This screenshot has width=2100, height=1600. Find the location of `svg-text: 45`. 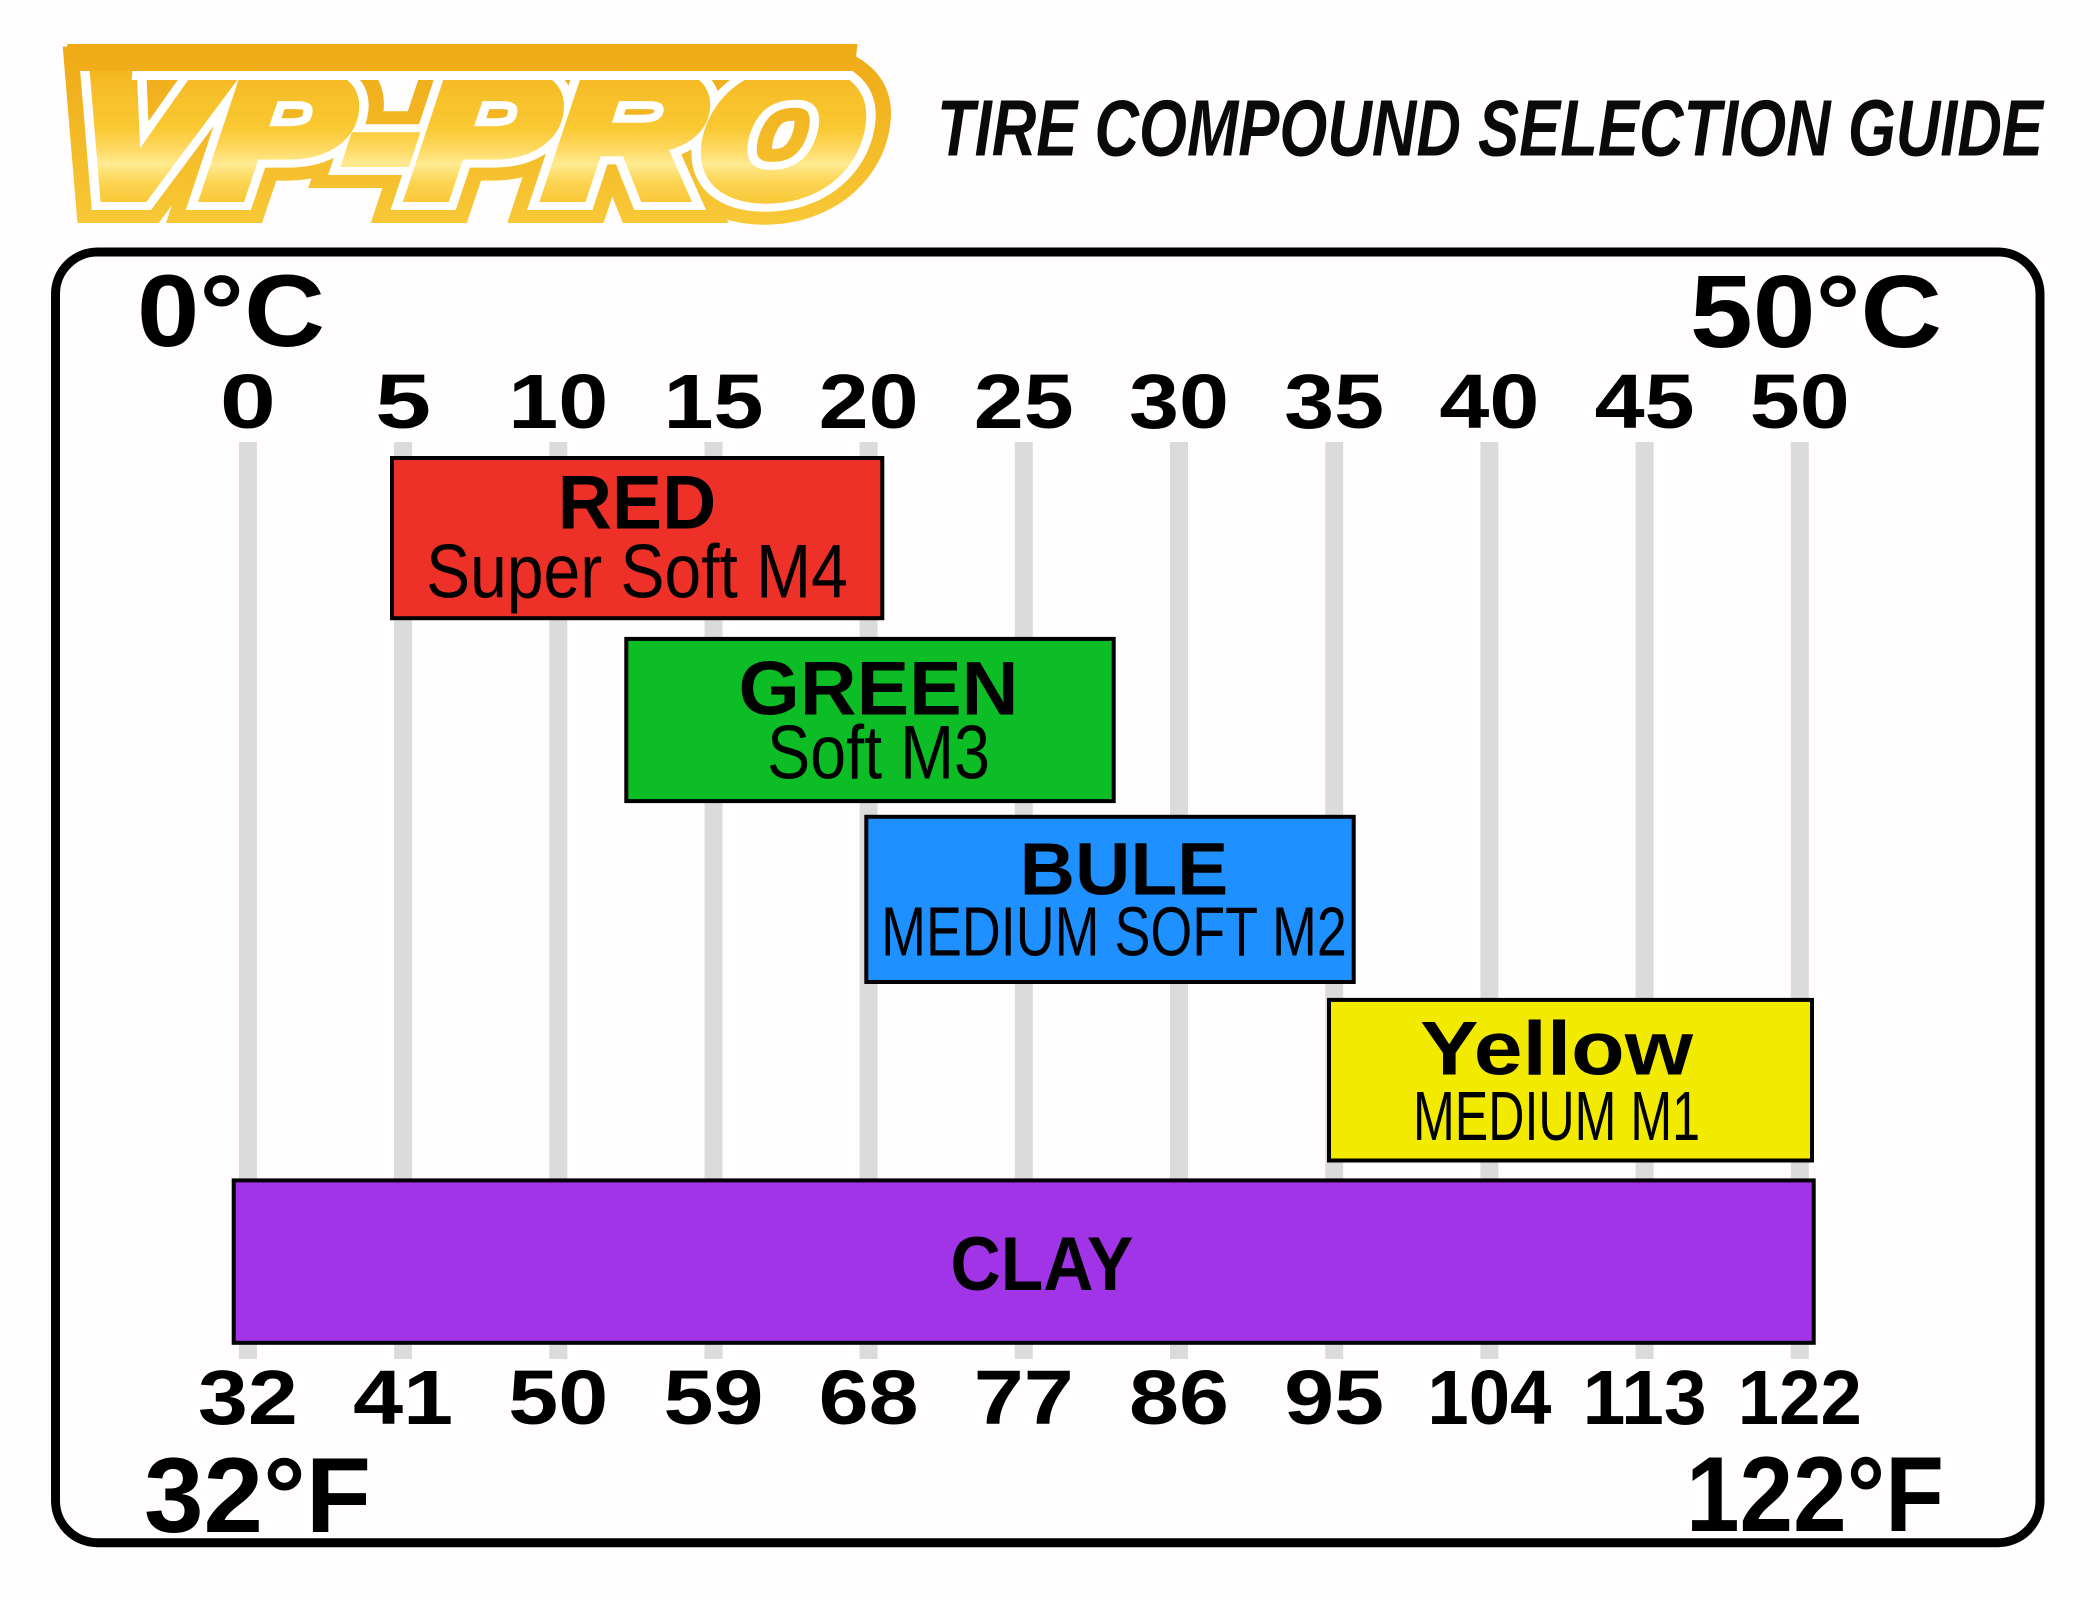

svg-text: 45 is located at coordinates (1645, 402).